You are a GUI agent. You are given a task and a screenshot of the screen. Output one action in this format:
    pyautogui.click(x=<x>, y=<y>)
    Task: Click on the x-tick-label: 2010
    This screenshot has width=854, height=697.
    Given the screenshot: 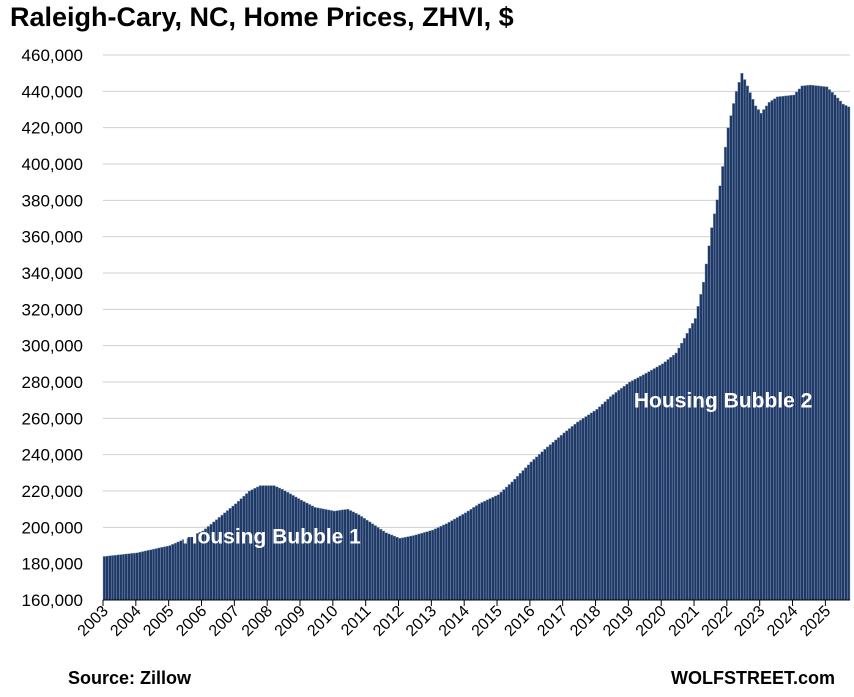 What is the action you would take?
    pyautogui.click(x=322, y=621)
    